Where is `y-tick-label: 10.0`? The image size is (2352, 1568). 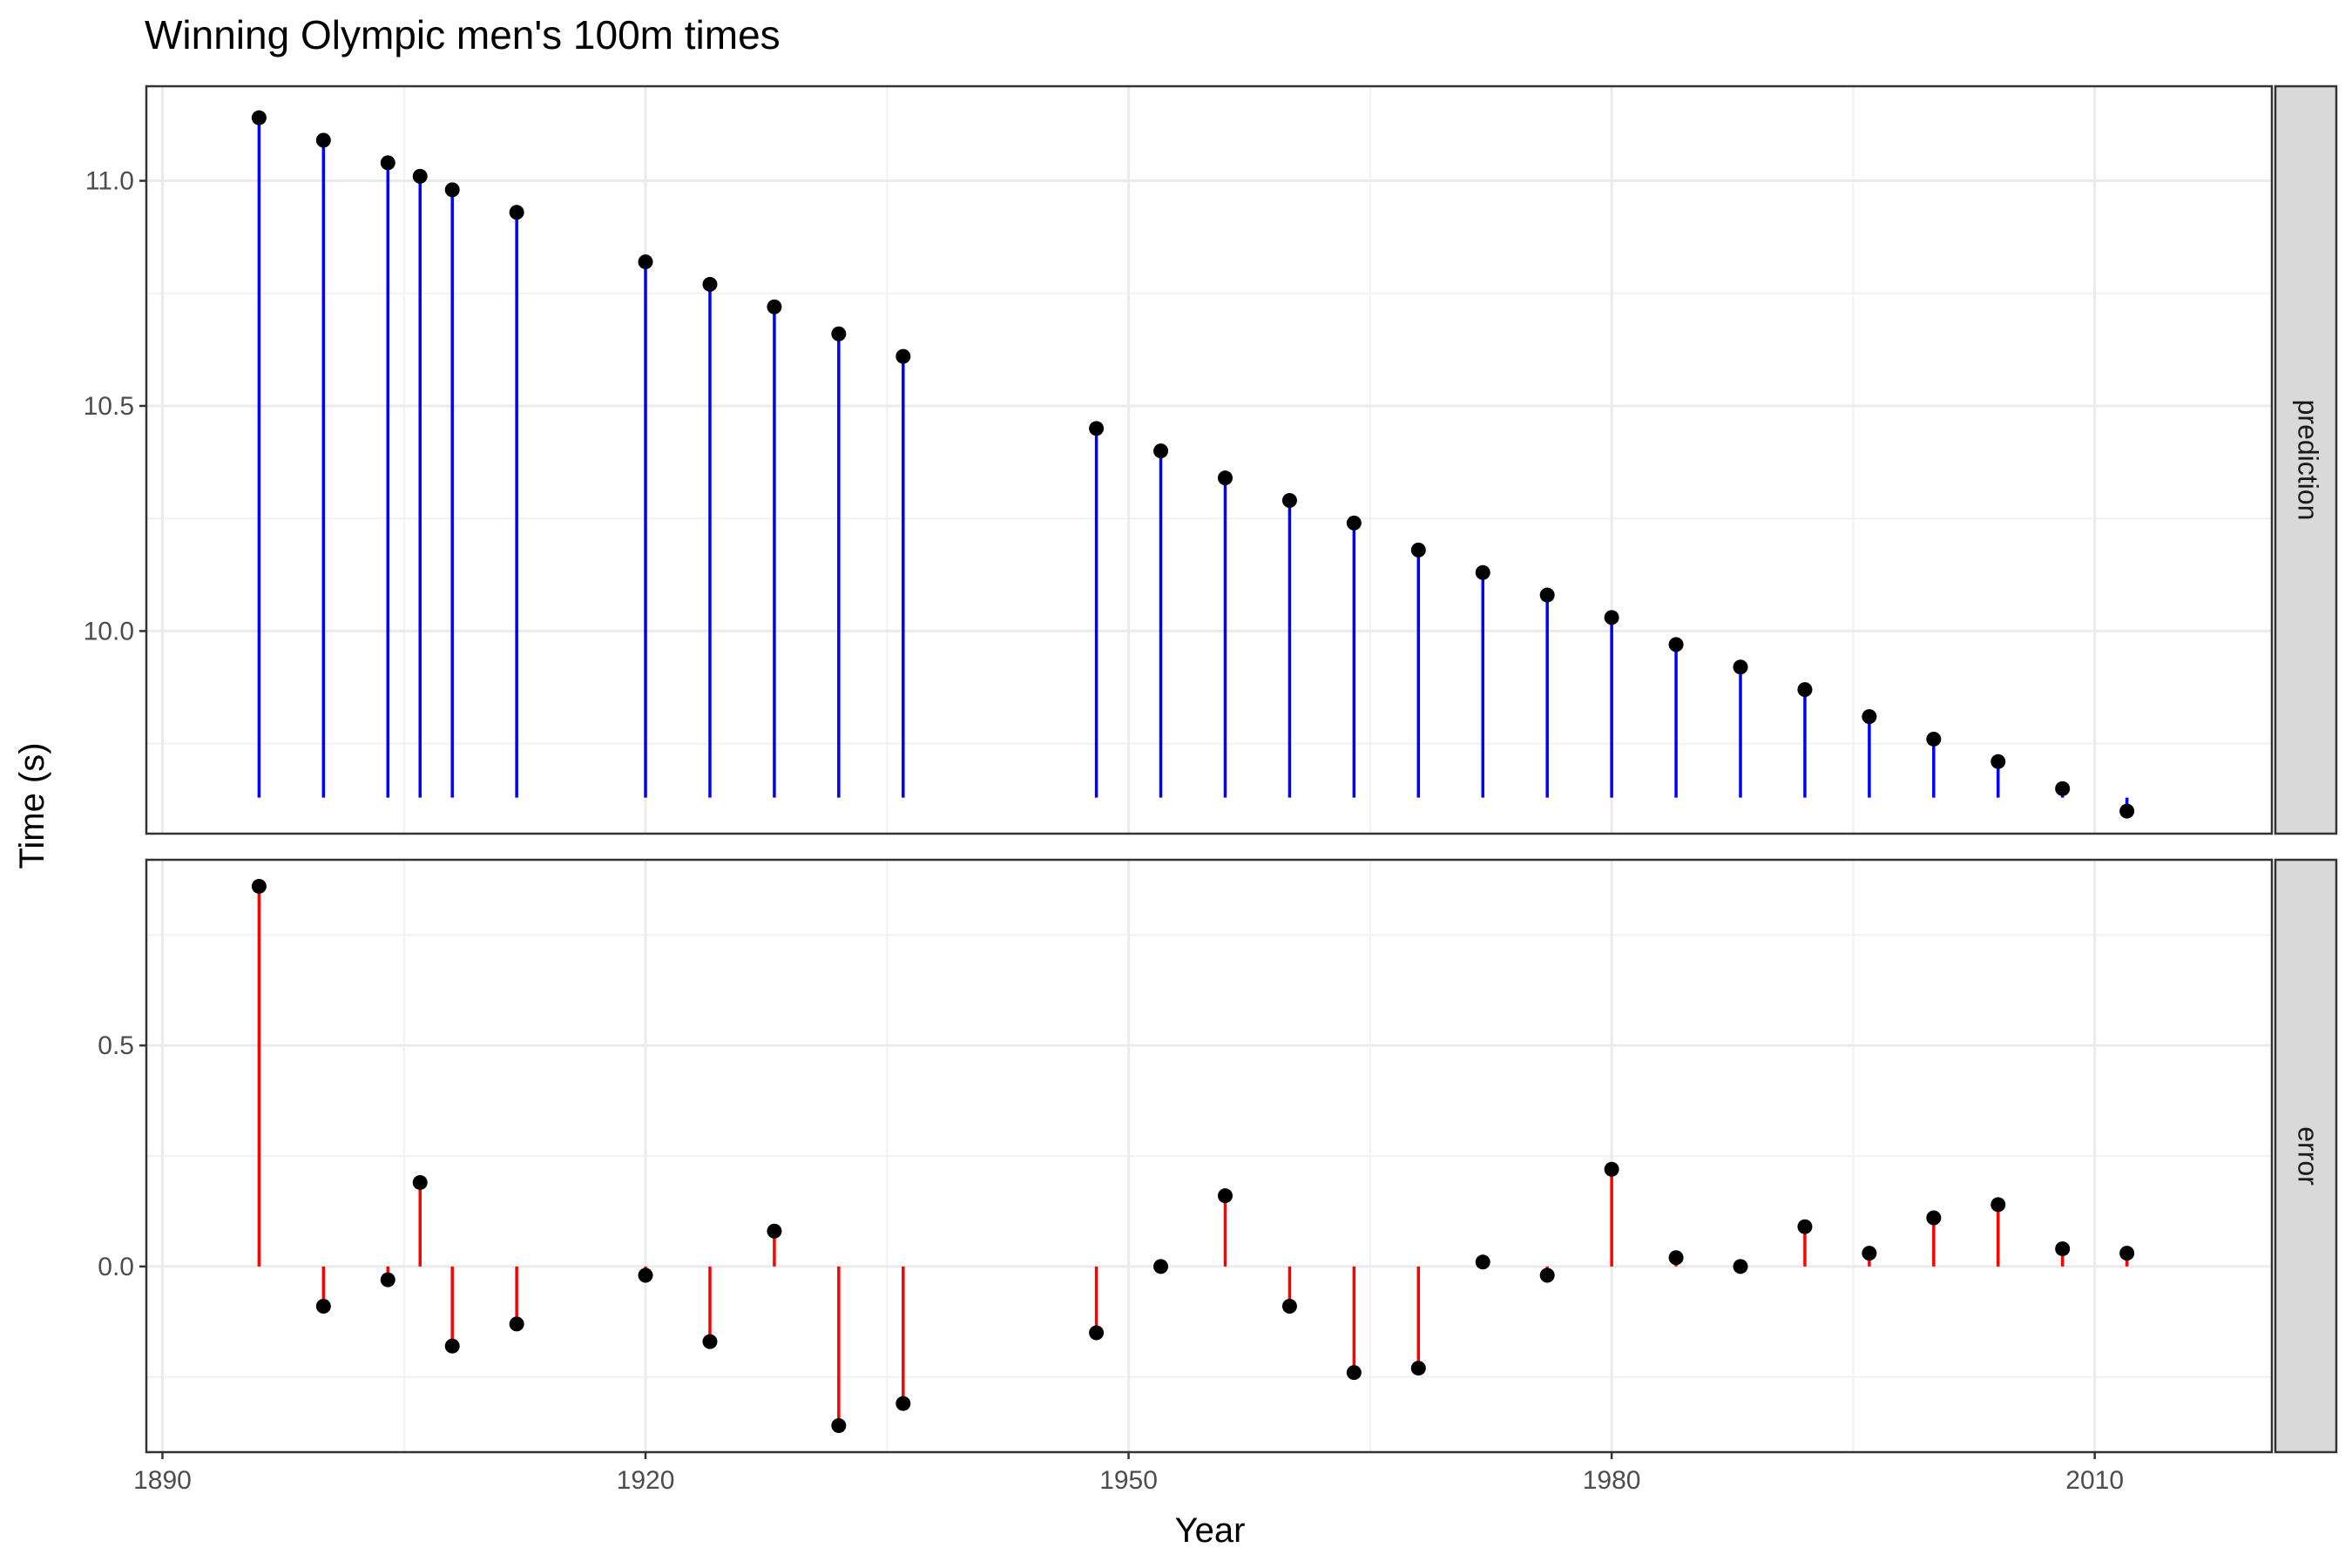
y-tick-label: 10.0 is located at coordinates (109, 631).